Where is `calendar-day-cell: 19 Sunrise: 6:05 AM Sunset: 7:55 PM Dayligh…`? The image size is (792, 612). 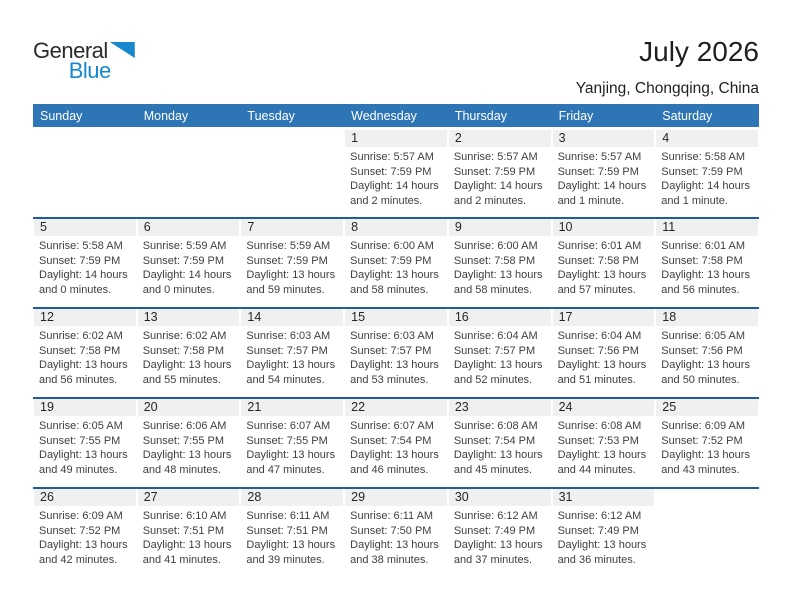
calendar-day-cell: 19 Sunrise: 6:05 AM Sunset: 7:55 PM Dayligh… is located at coordinates (85, 443).